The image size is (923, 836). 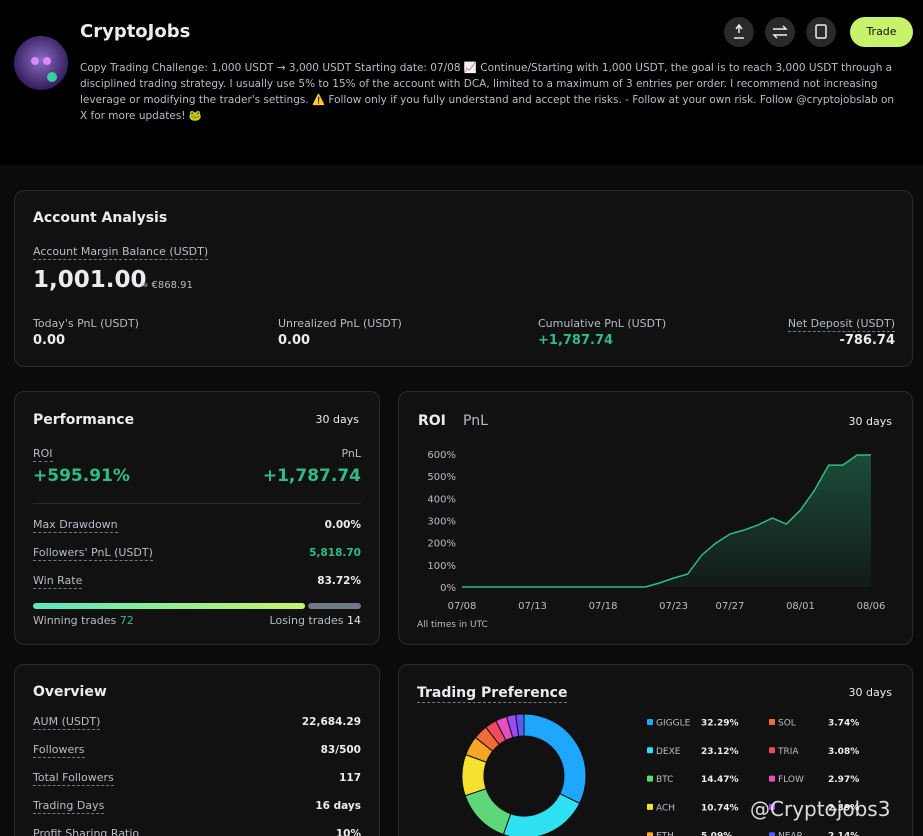 What do you see at coordinates (348, 832) in the screenshot?
I see `overview-value: 10%` at bounding box center [348, 832].